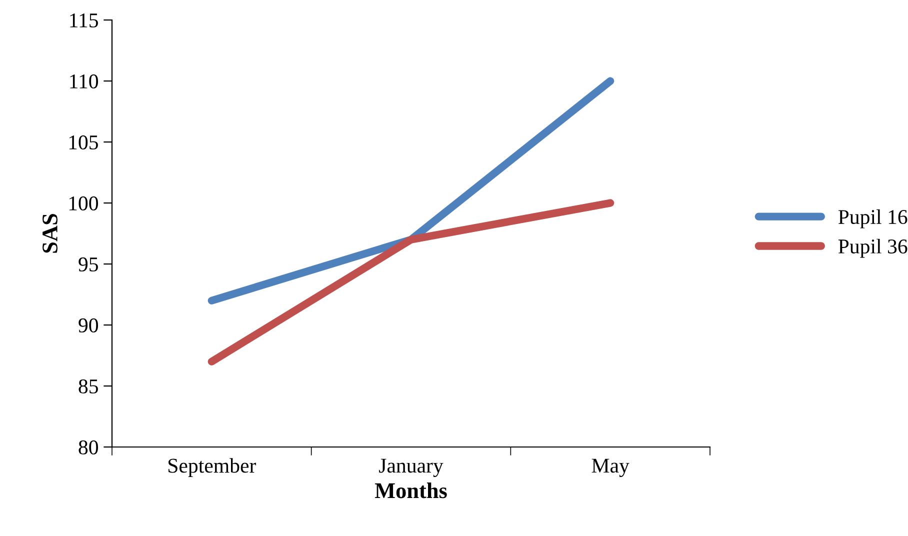 The height and width of the screenshot is (536, 908). Describe the element at coordinates (873, 248) in the screenshot. I see `legend-label: Pupil 36` at that location.